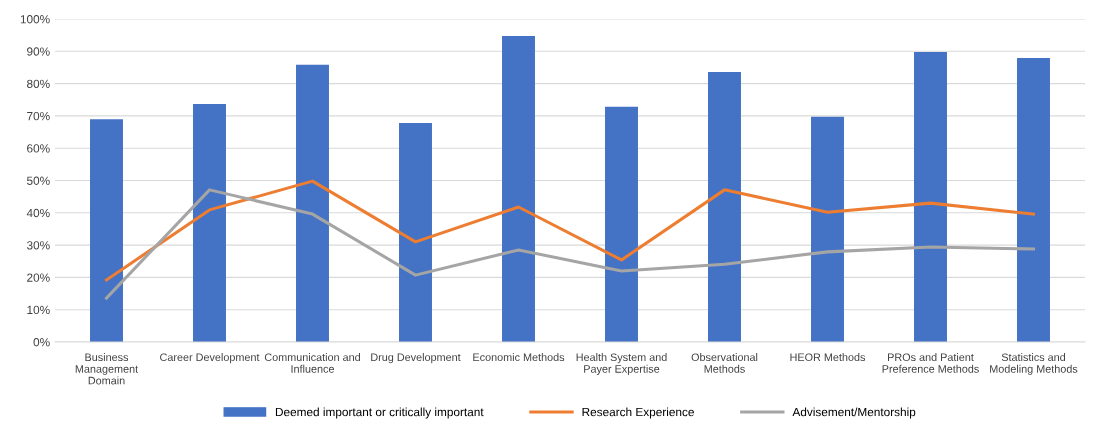 The width and height of the screenshot is (1114, 429). I want to click on x-tick-label: Drug Development, so click(416, 358).